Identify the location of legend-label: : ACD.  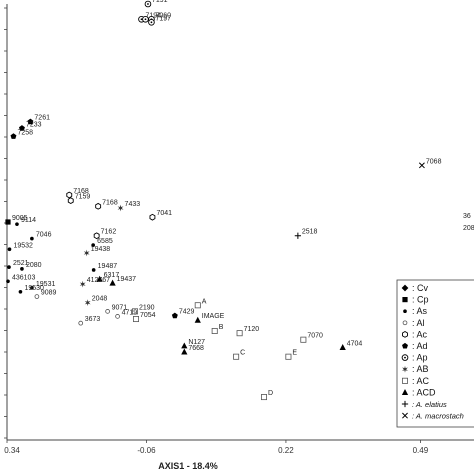
(424, 392).